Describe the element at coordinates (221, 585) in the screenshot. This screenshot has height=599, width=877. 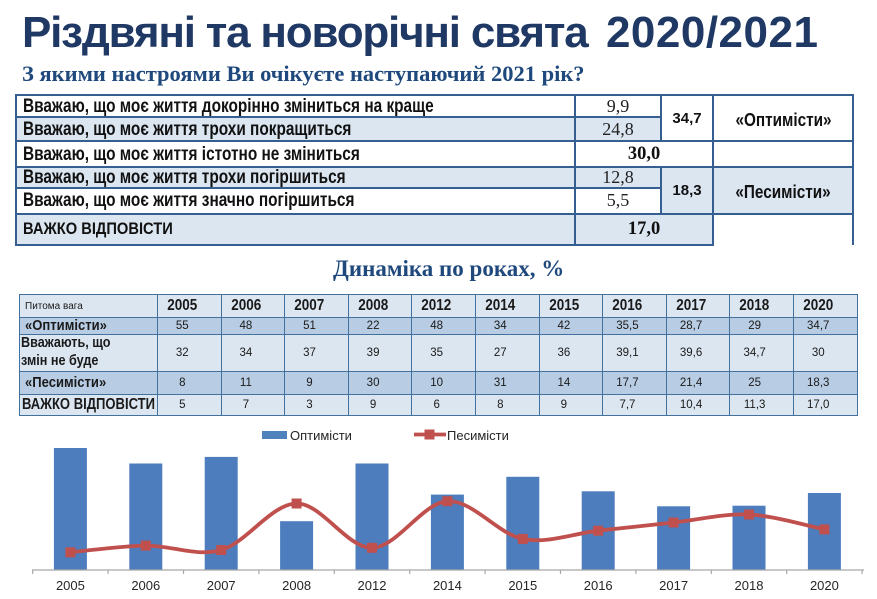
I see `svg-text: 2007` at that location.